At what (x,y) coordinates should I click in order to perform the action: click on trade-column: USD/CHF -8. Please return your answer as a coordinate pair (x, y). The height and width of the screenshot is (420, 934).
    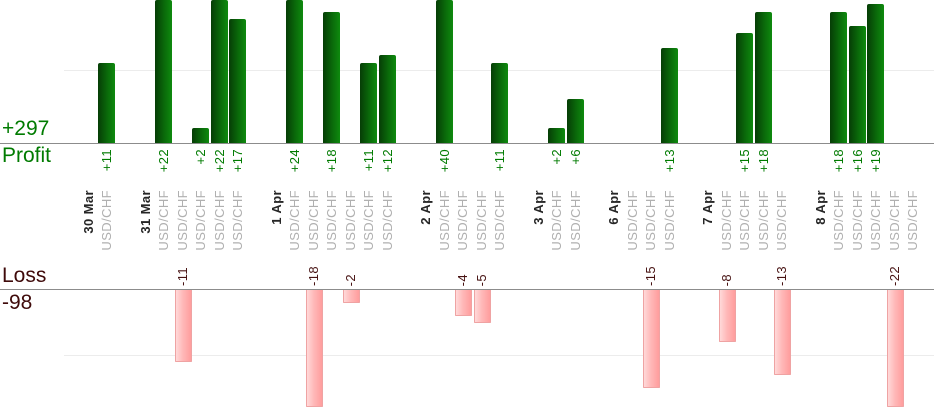
    Looking at the image, I should click on (726, 203).